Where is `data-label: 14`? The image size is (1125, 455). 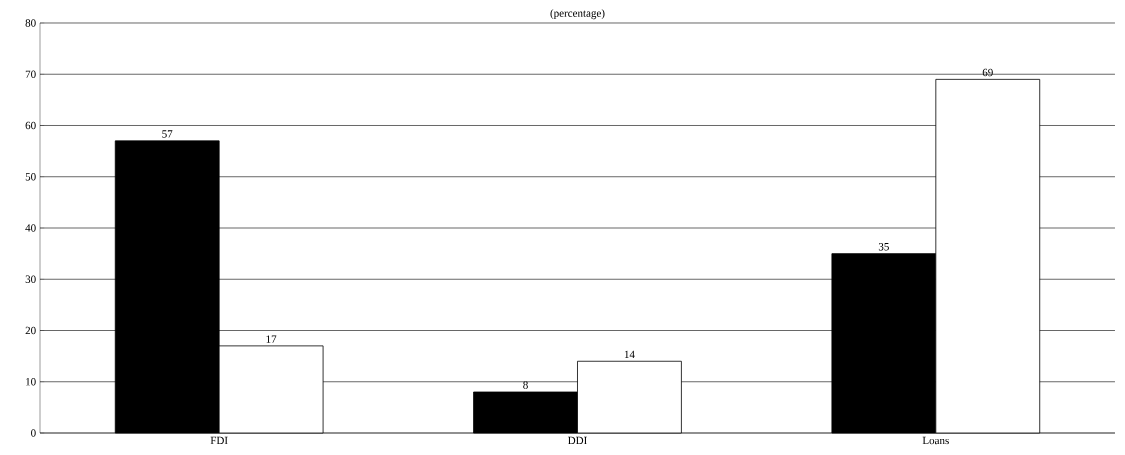
data-label: 14 is located at coordinates (629, 354).